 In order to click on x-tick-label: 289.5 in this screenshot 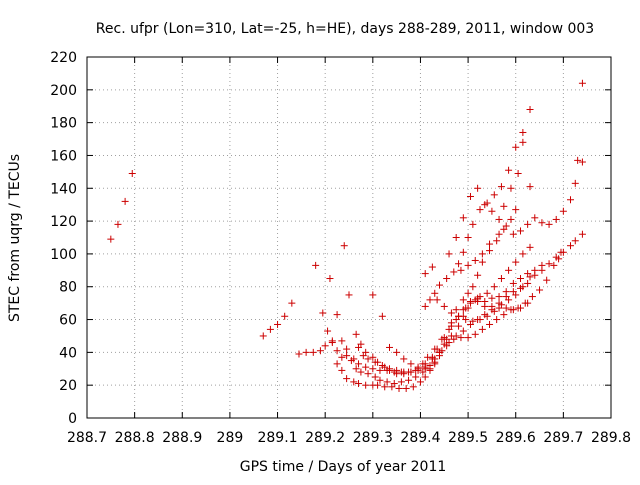, I will do `click(468, 438)`.